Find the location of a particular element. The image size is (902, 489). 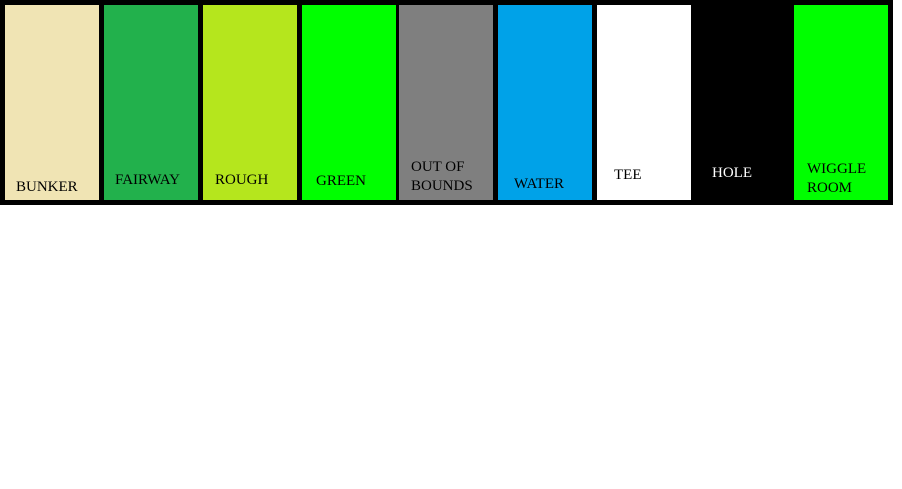

swatch-label-bunker: BUNKER is located at coordinates (47, 187).